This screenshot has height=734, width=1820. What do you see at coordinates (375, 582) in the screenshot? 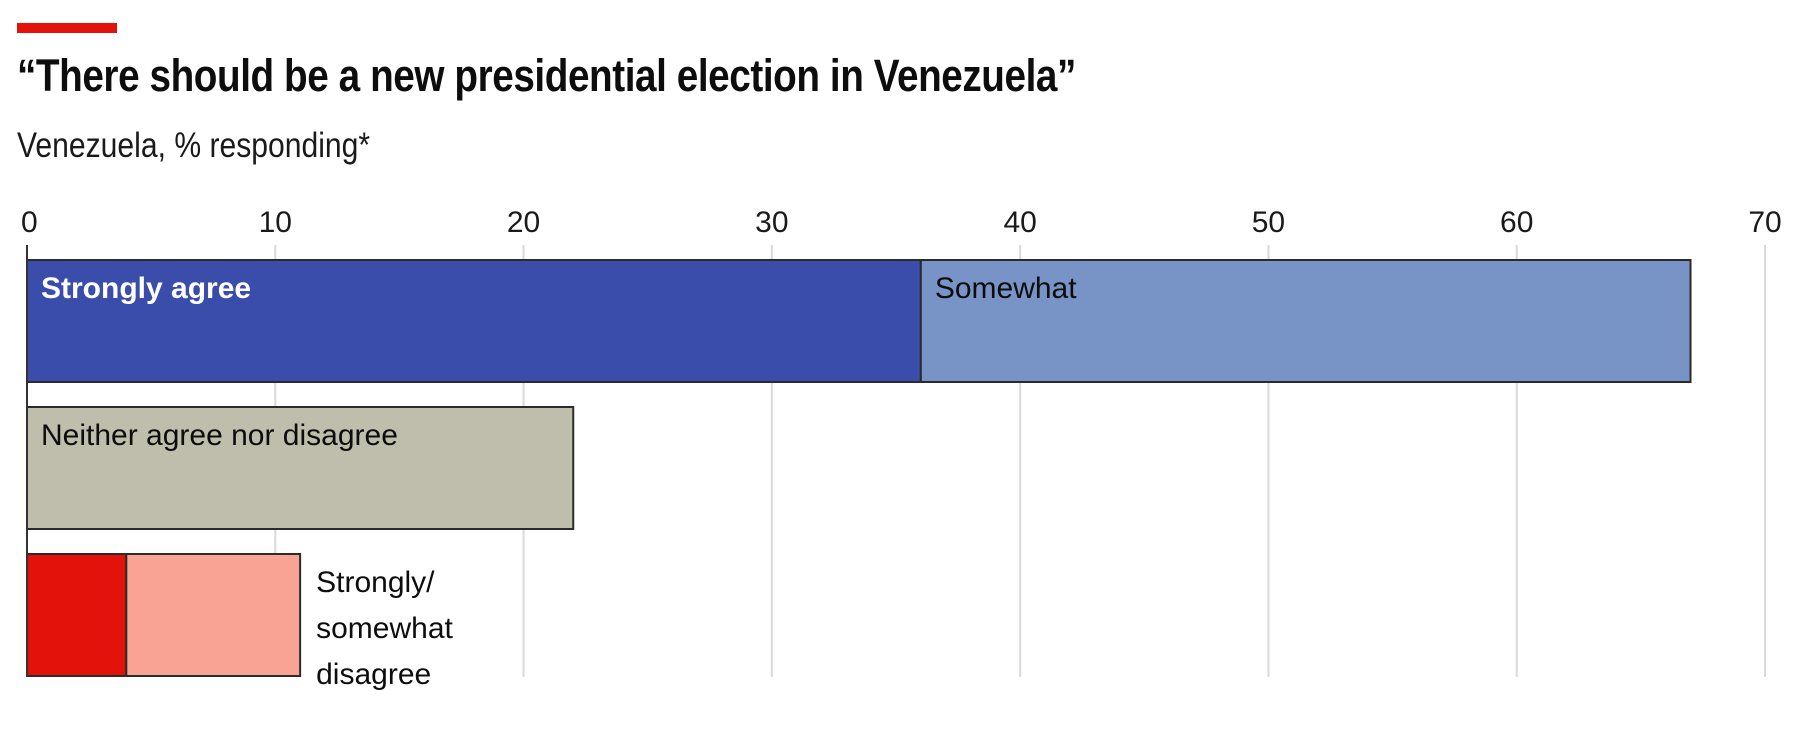
I see `bar-outside-label: Strongly/` at bounding box center [375, 582].